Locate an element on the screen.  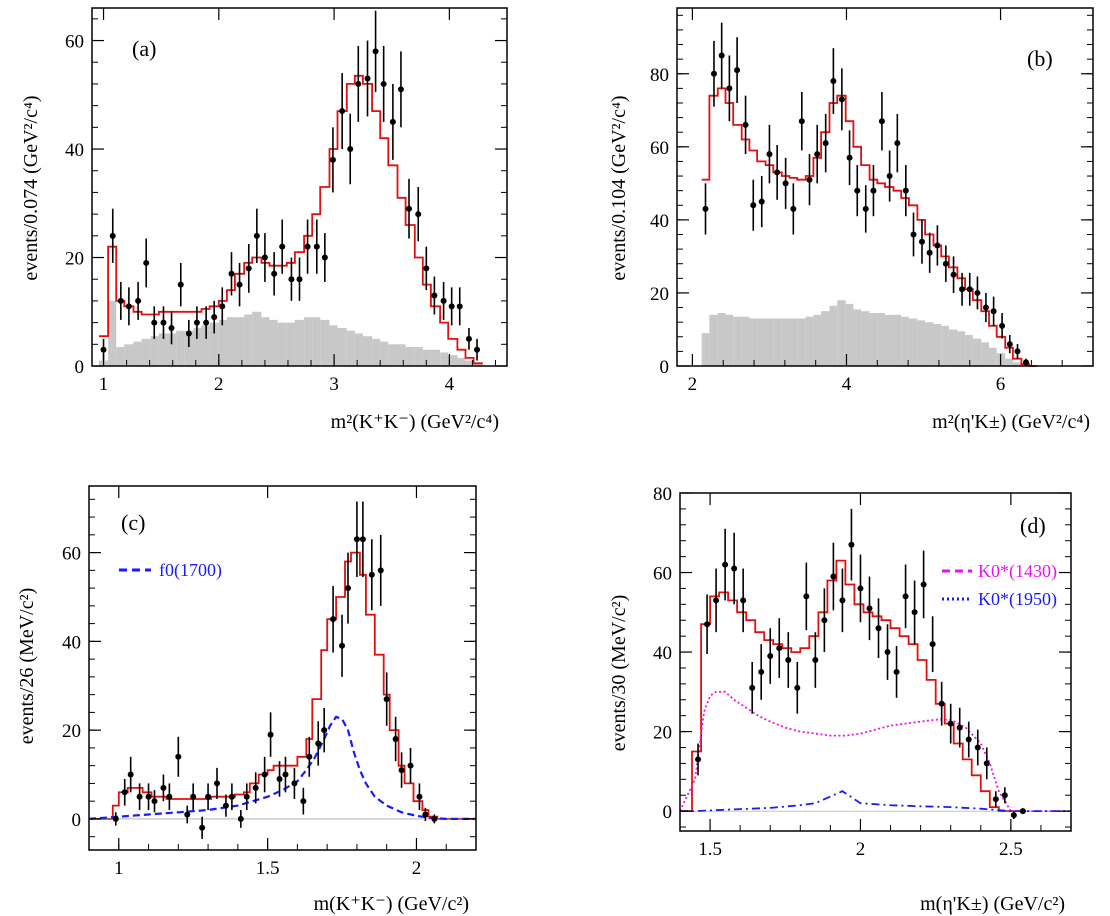
legend-label-k0-1430: K0*(1430) is located at coordinates (1017, 571).